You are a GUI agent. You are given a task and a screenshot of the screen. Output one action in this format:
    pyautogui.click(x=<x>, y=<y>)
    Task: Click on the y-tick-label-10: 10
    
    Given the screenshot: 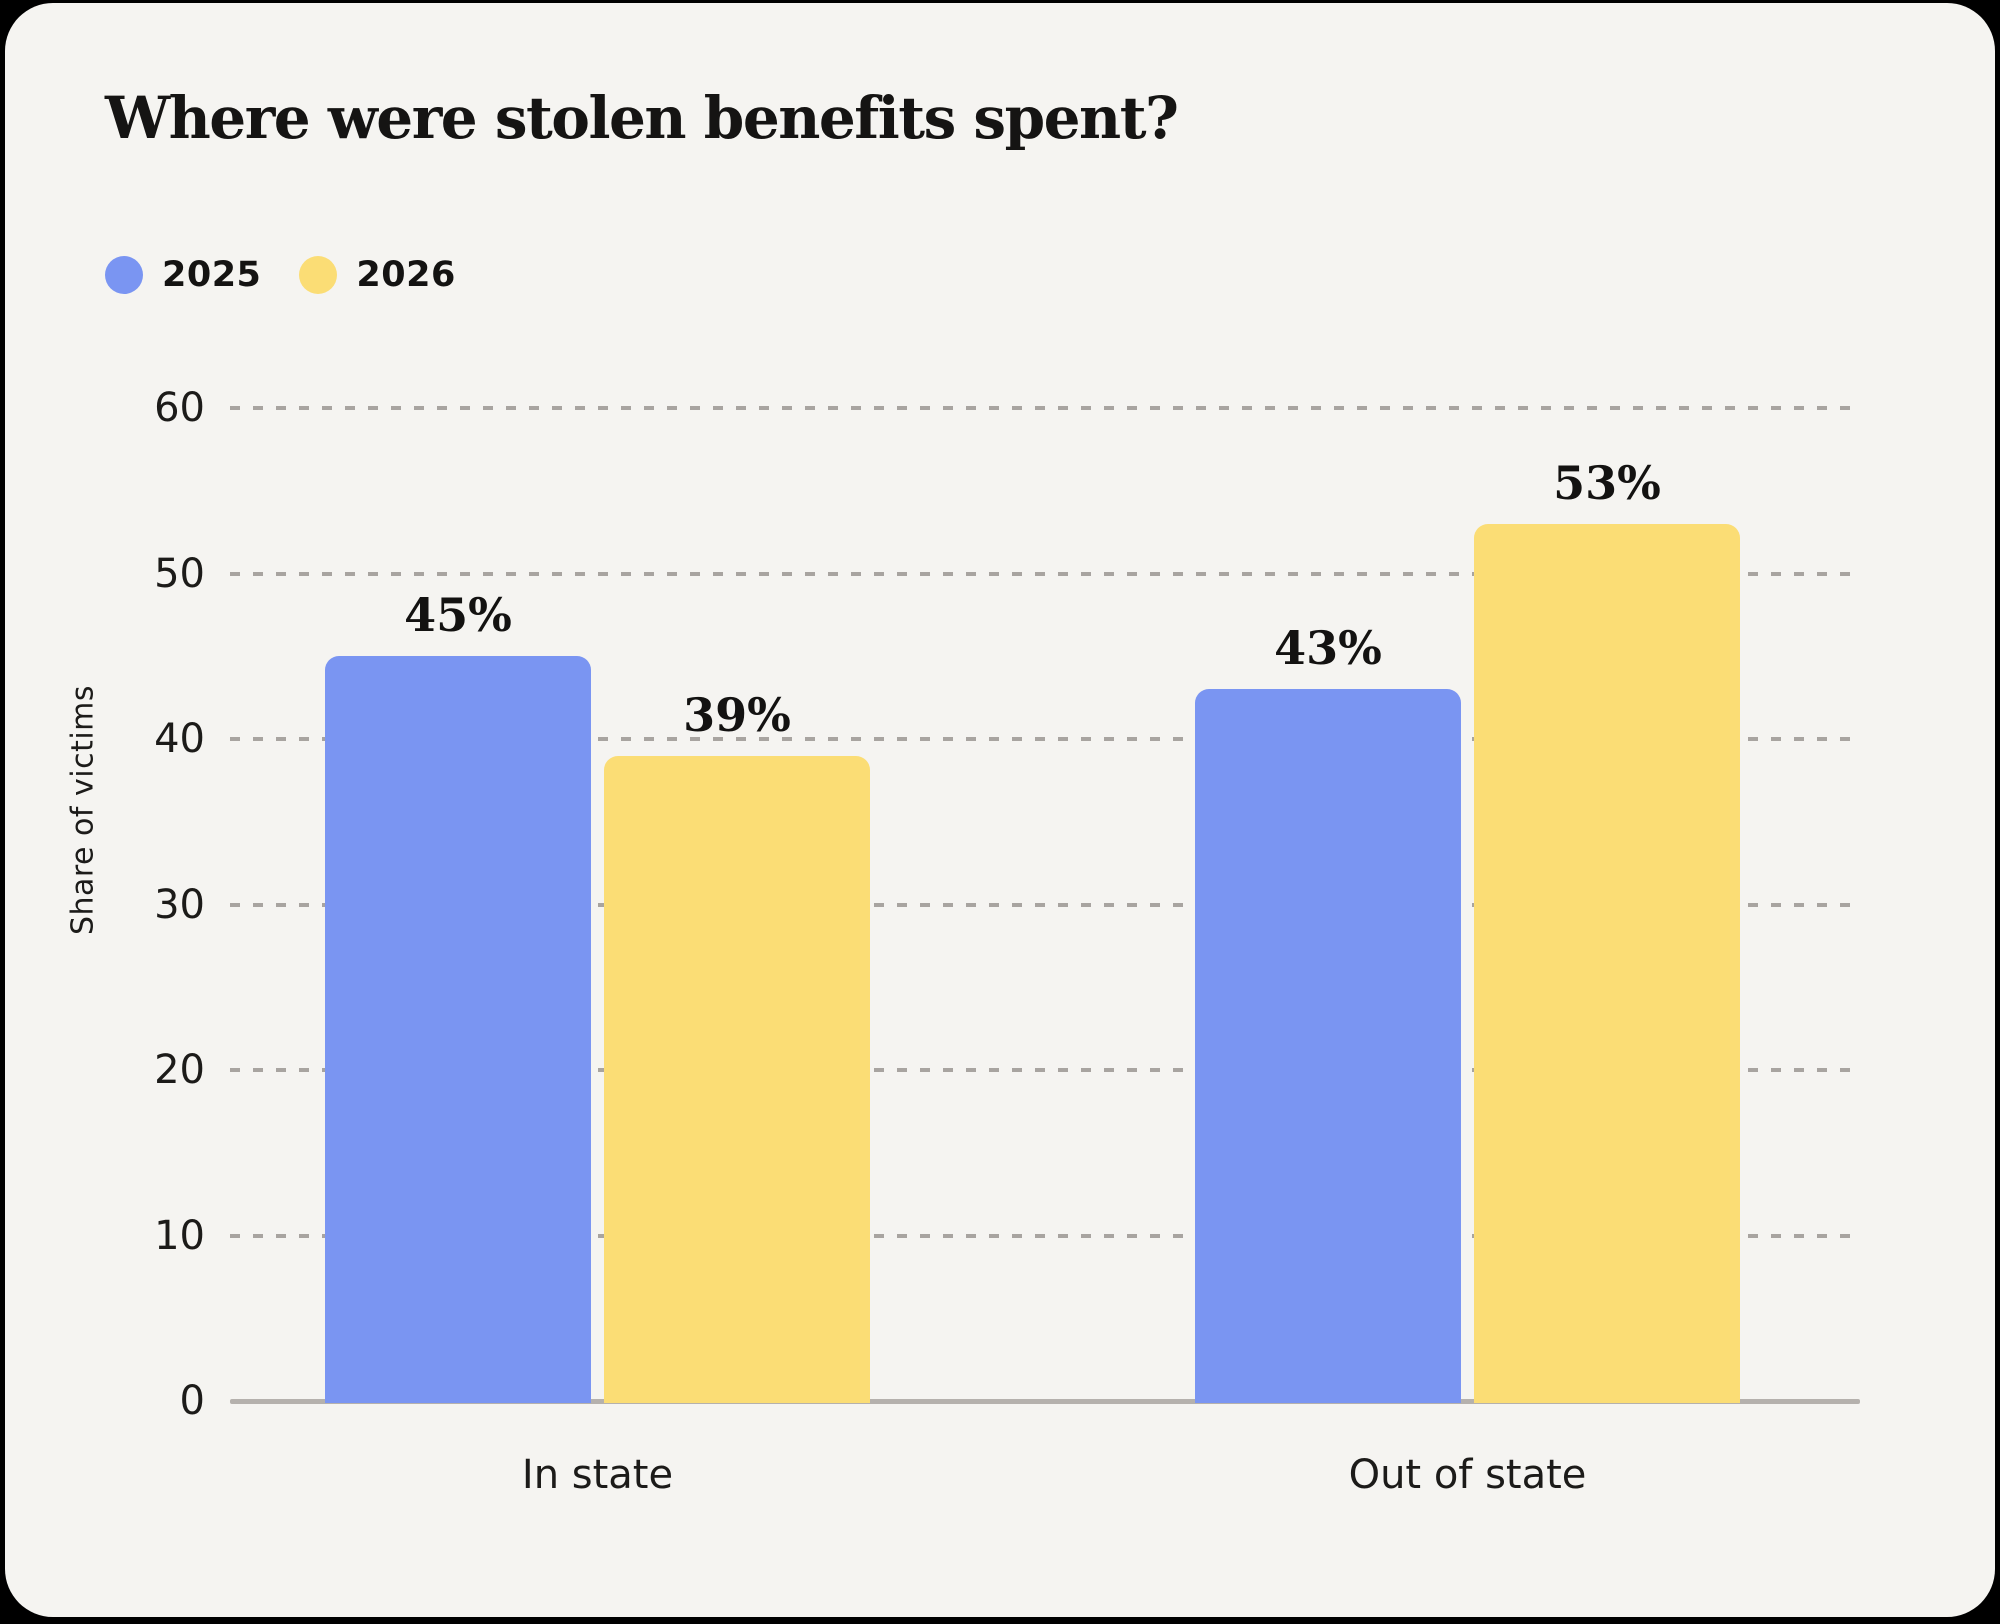 What is the action you would take?
    pyautogui.click(x=179, y=1235)
    